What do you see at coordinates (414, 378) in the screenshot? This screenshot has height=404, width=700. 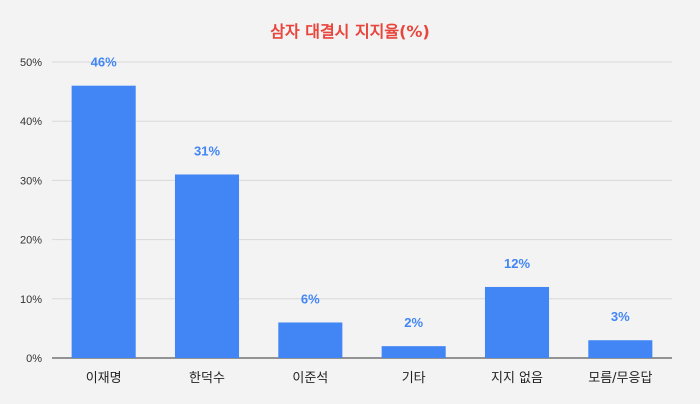 I see `x-tick-label: 기타` at bounding box center [414, 378].